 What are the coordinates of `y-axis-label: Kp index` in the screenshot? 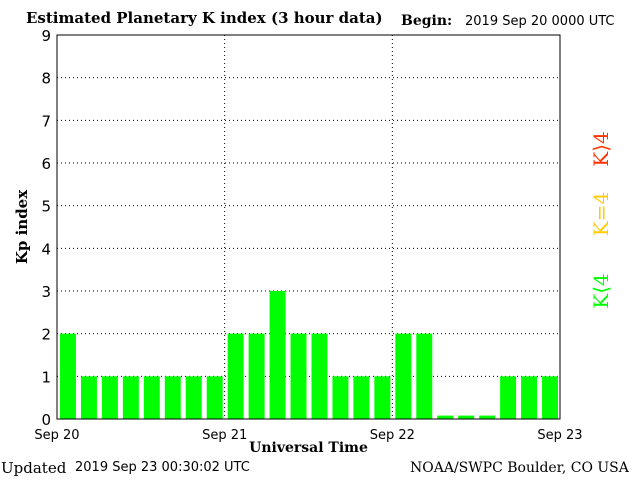 It's located at (22, 226).